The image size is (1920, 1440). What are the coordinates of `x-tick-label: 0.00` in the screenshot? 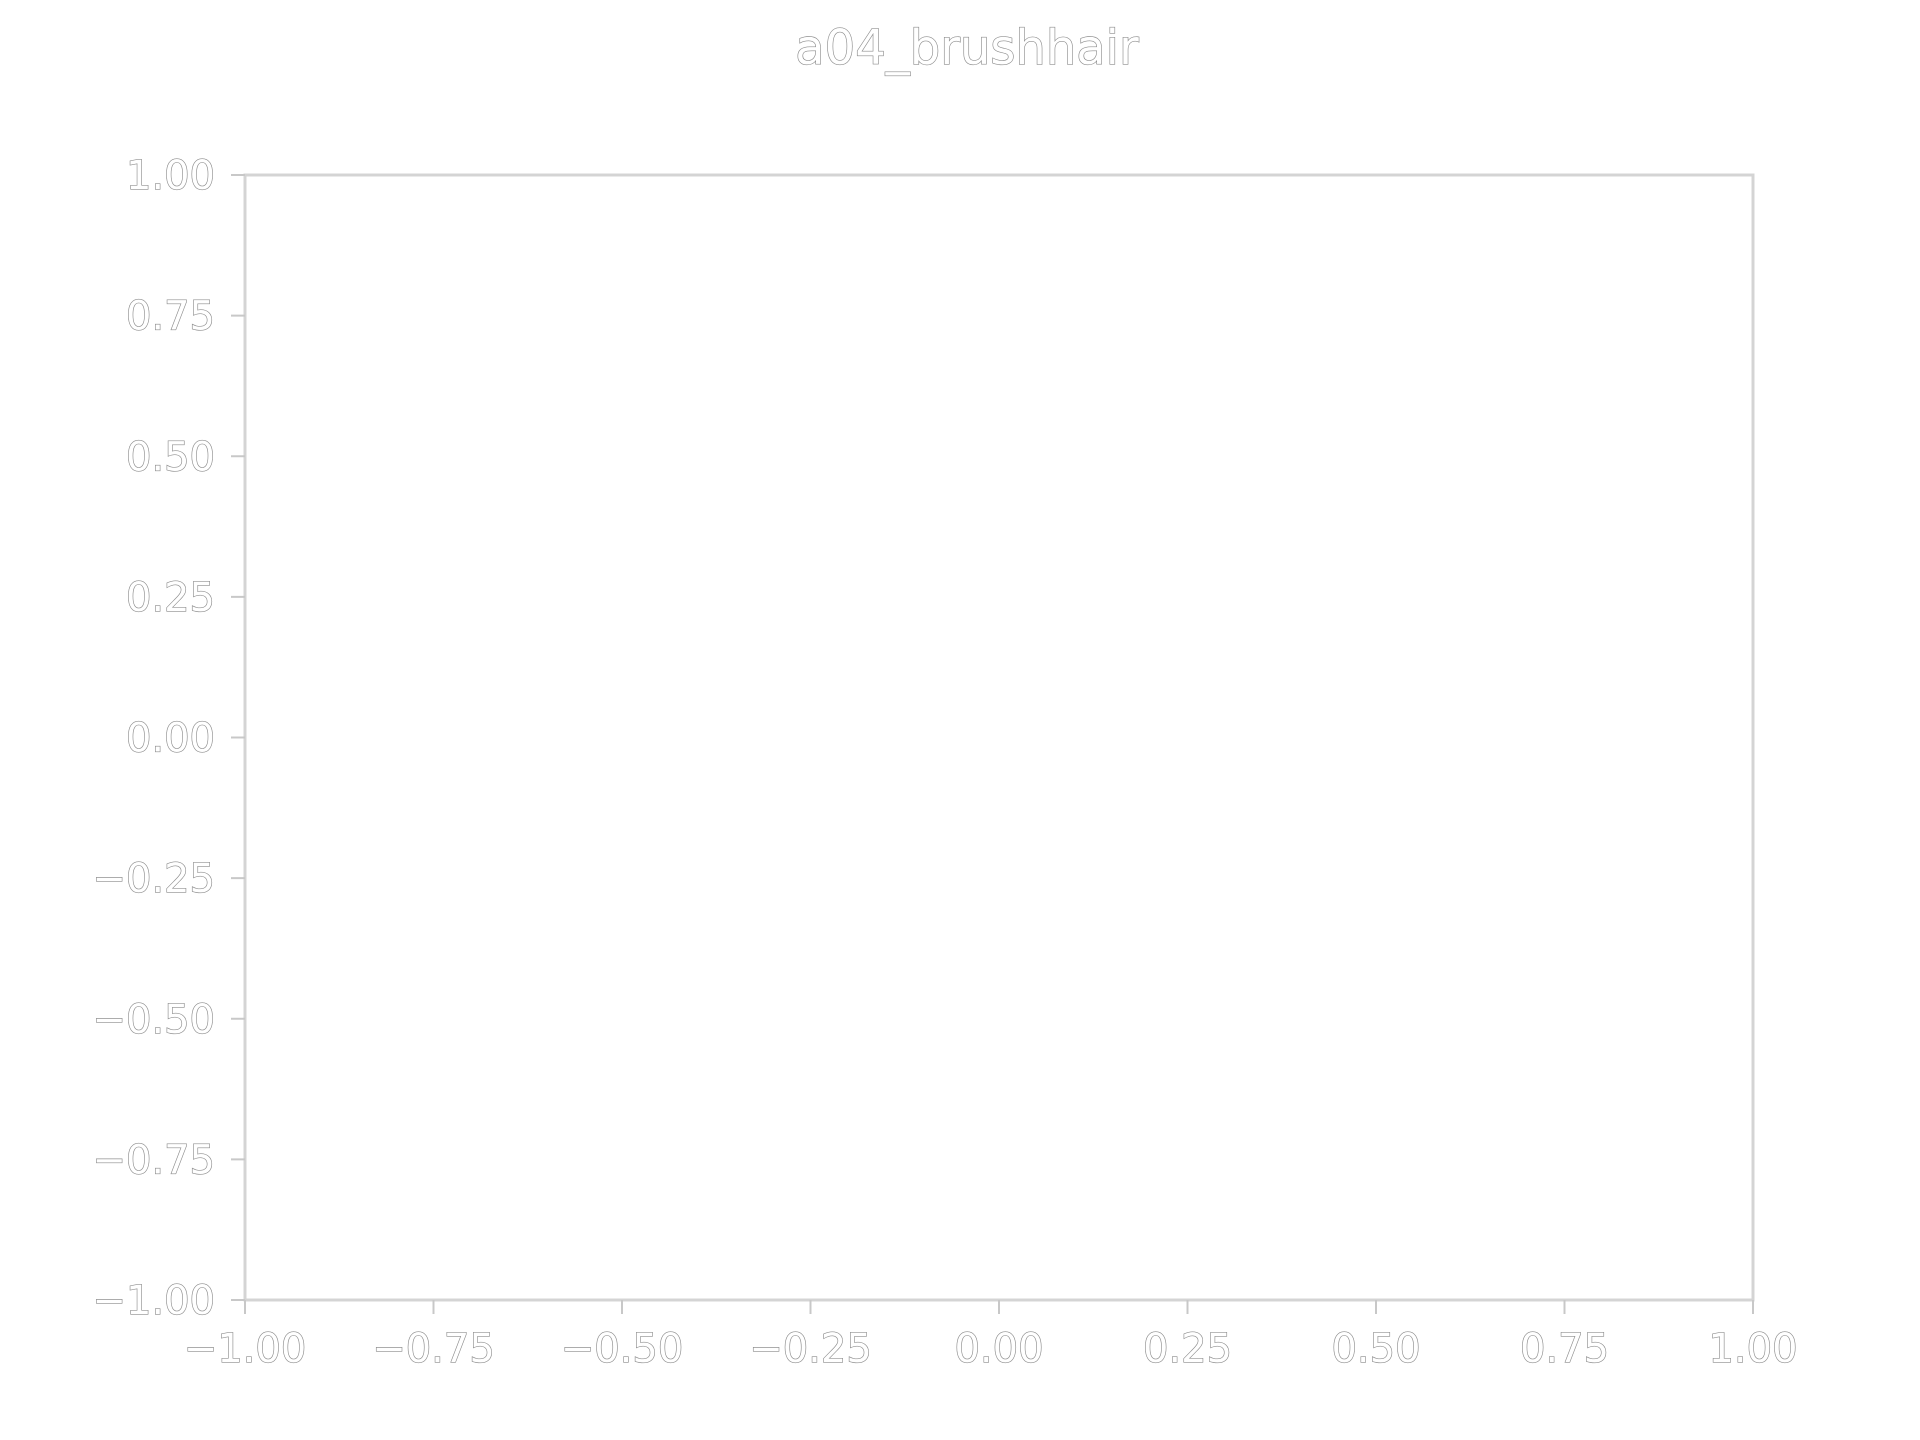 It's located at (998, 1349).